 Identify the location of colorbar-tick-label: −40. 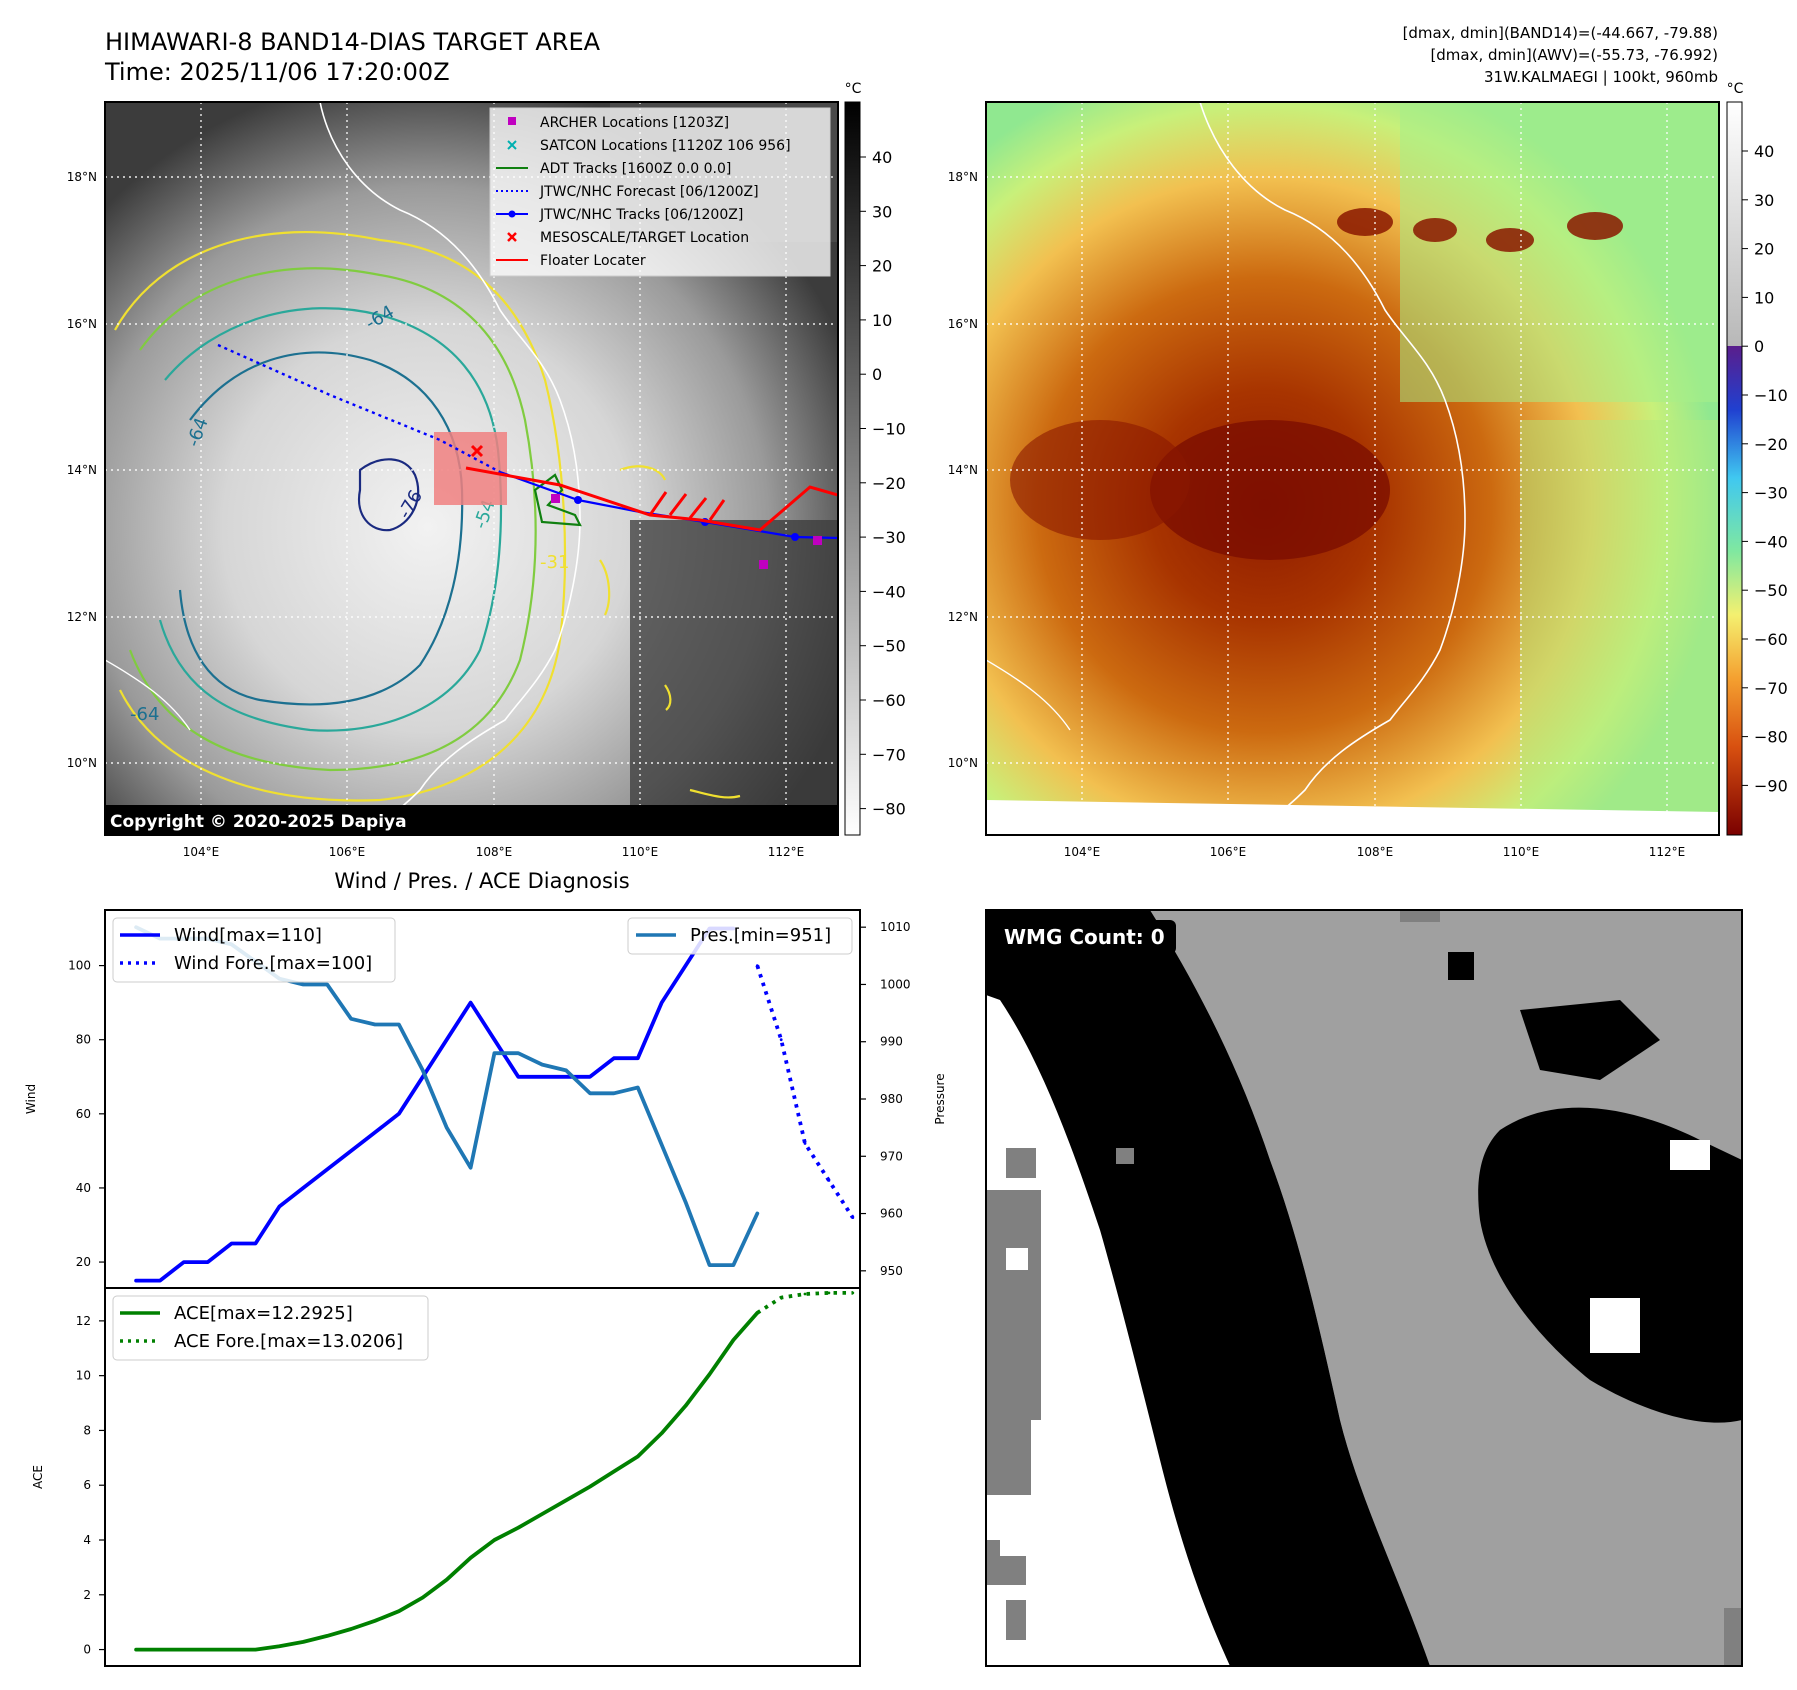
(1771, 541).